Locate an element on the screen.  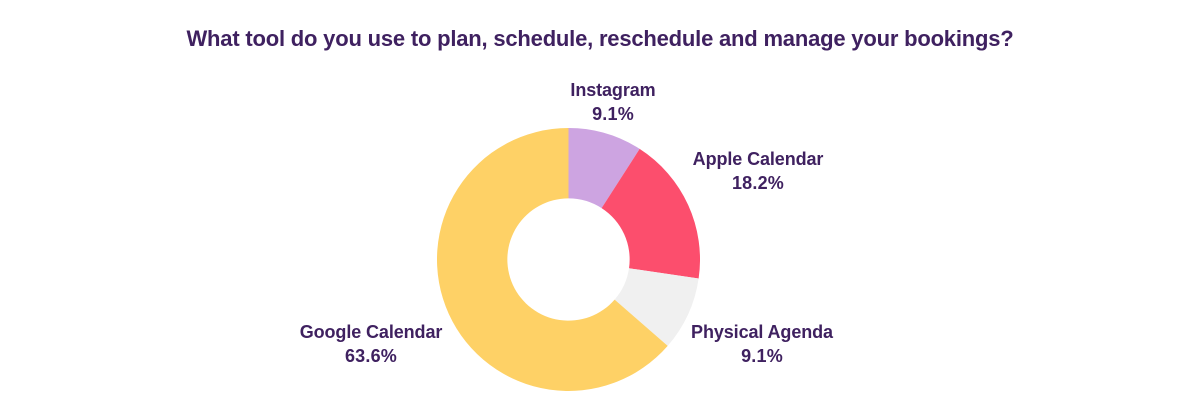
segment-label: Apple Calendar is located at coordinates (758, 159).